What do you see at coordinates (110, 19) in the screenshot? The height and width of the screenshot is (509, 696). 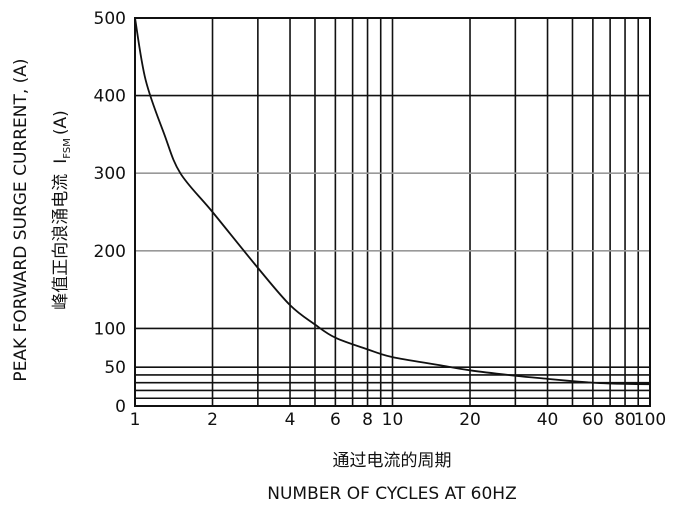 I see `y-tick-label: 500` at bounding box center [110, 19].